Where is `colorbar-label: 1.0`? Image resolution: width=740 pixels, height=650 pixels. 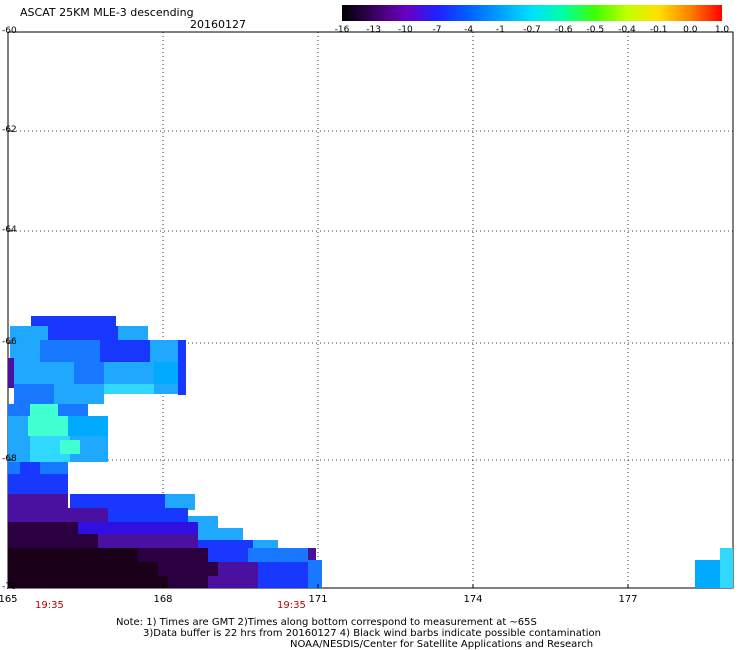
colorbar-label: 1.0 is located at coordinates (722, 30).